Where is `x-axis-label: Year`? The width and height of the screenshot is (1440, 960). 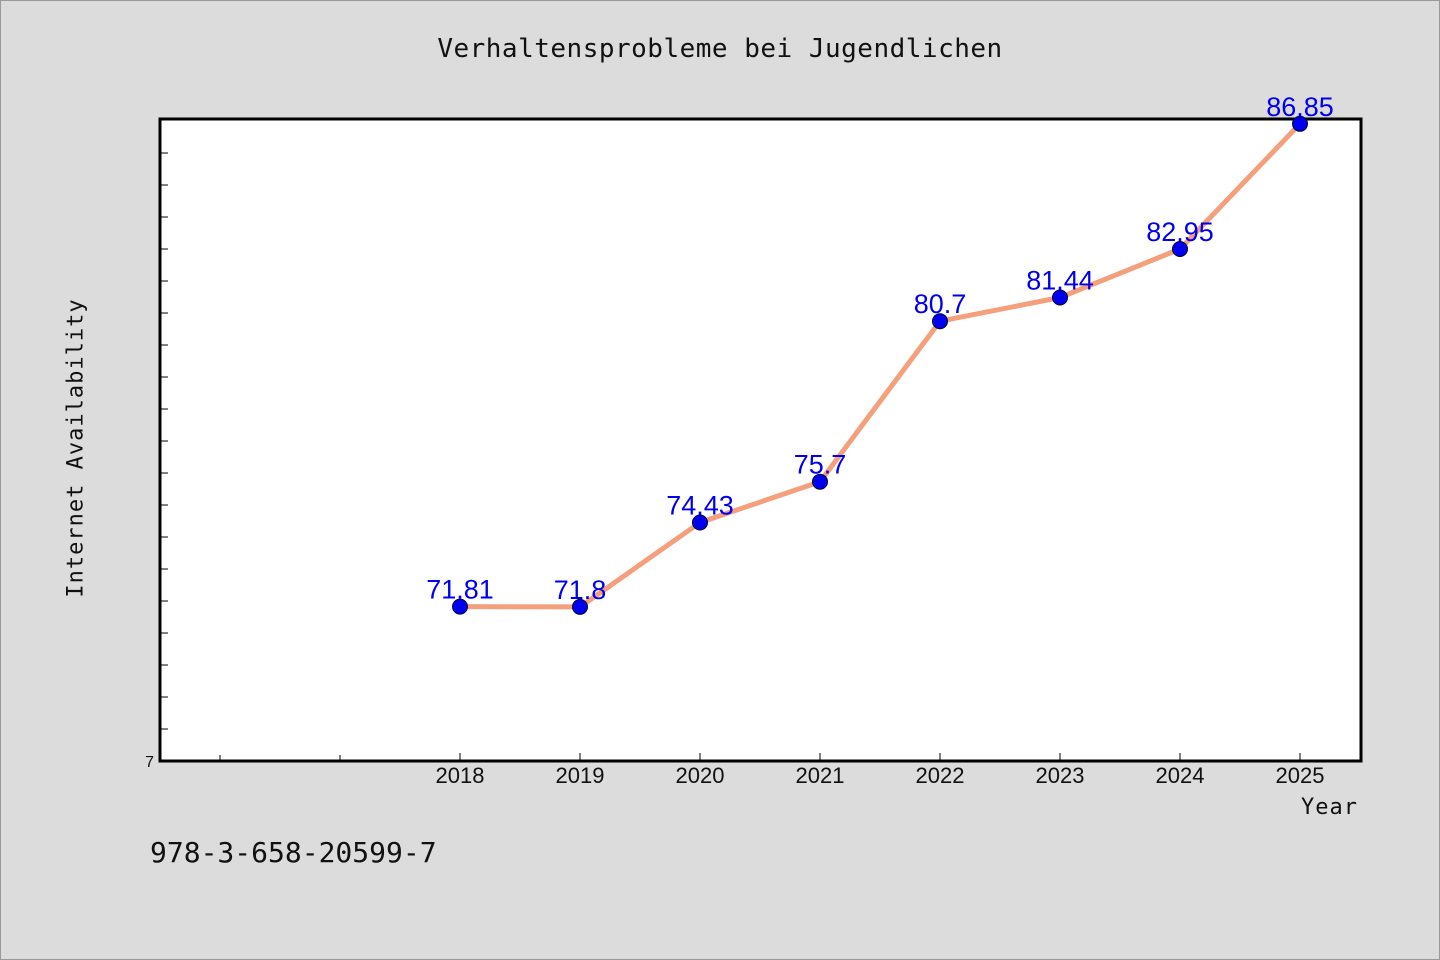 x-axis-label: Year is located at coordinates (1329, 807).